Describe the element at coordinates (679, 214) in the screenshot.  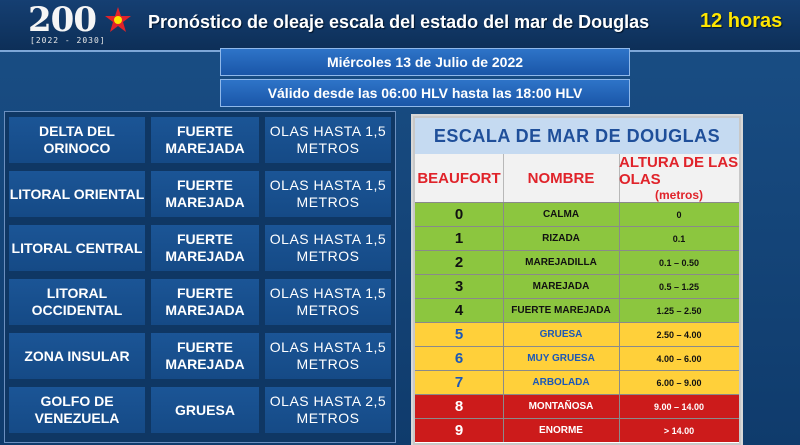
I see `wave-height: 0` at that location.